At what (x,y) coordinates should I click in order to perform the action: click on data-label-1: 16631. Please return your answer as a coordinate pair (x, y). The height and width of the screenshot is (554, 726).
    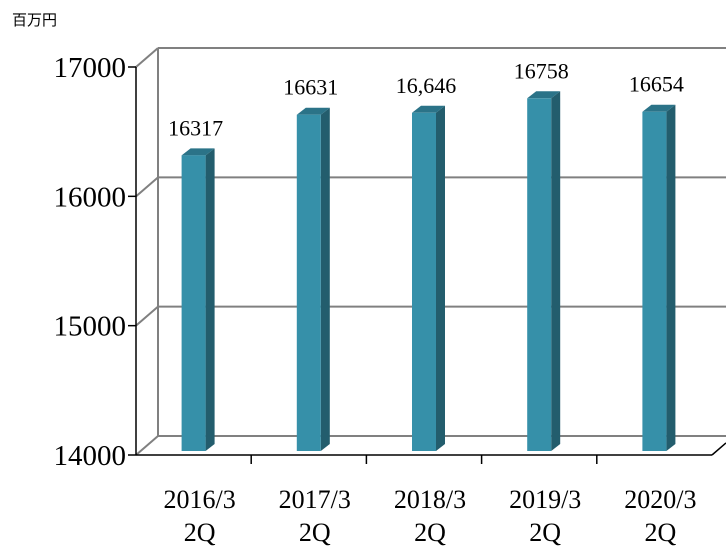
    Looking at the image, I should click on (310, 87).